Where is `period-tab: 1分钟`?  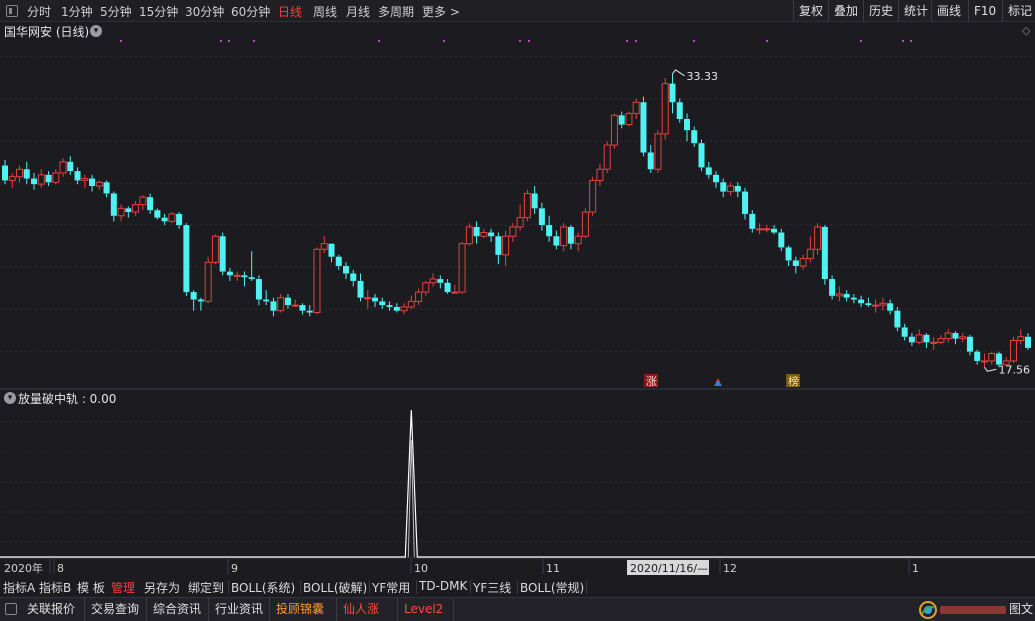
period-tab: 1分钟 is located at coordinates (77, 12).